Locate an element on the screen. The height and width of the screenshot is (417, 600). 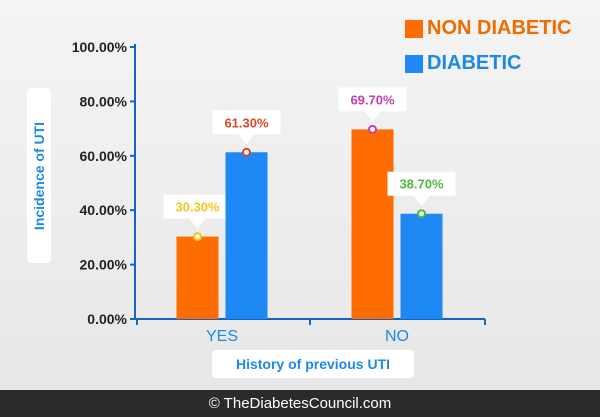
y-tick-label: 100.00% is located at coordinates (100, 47).